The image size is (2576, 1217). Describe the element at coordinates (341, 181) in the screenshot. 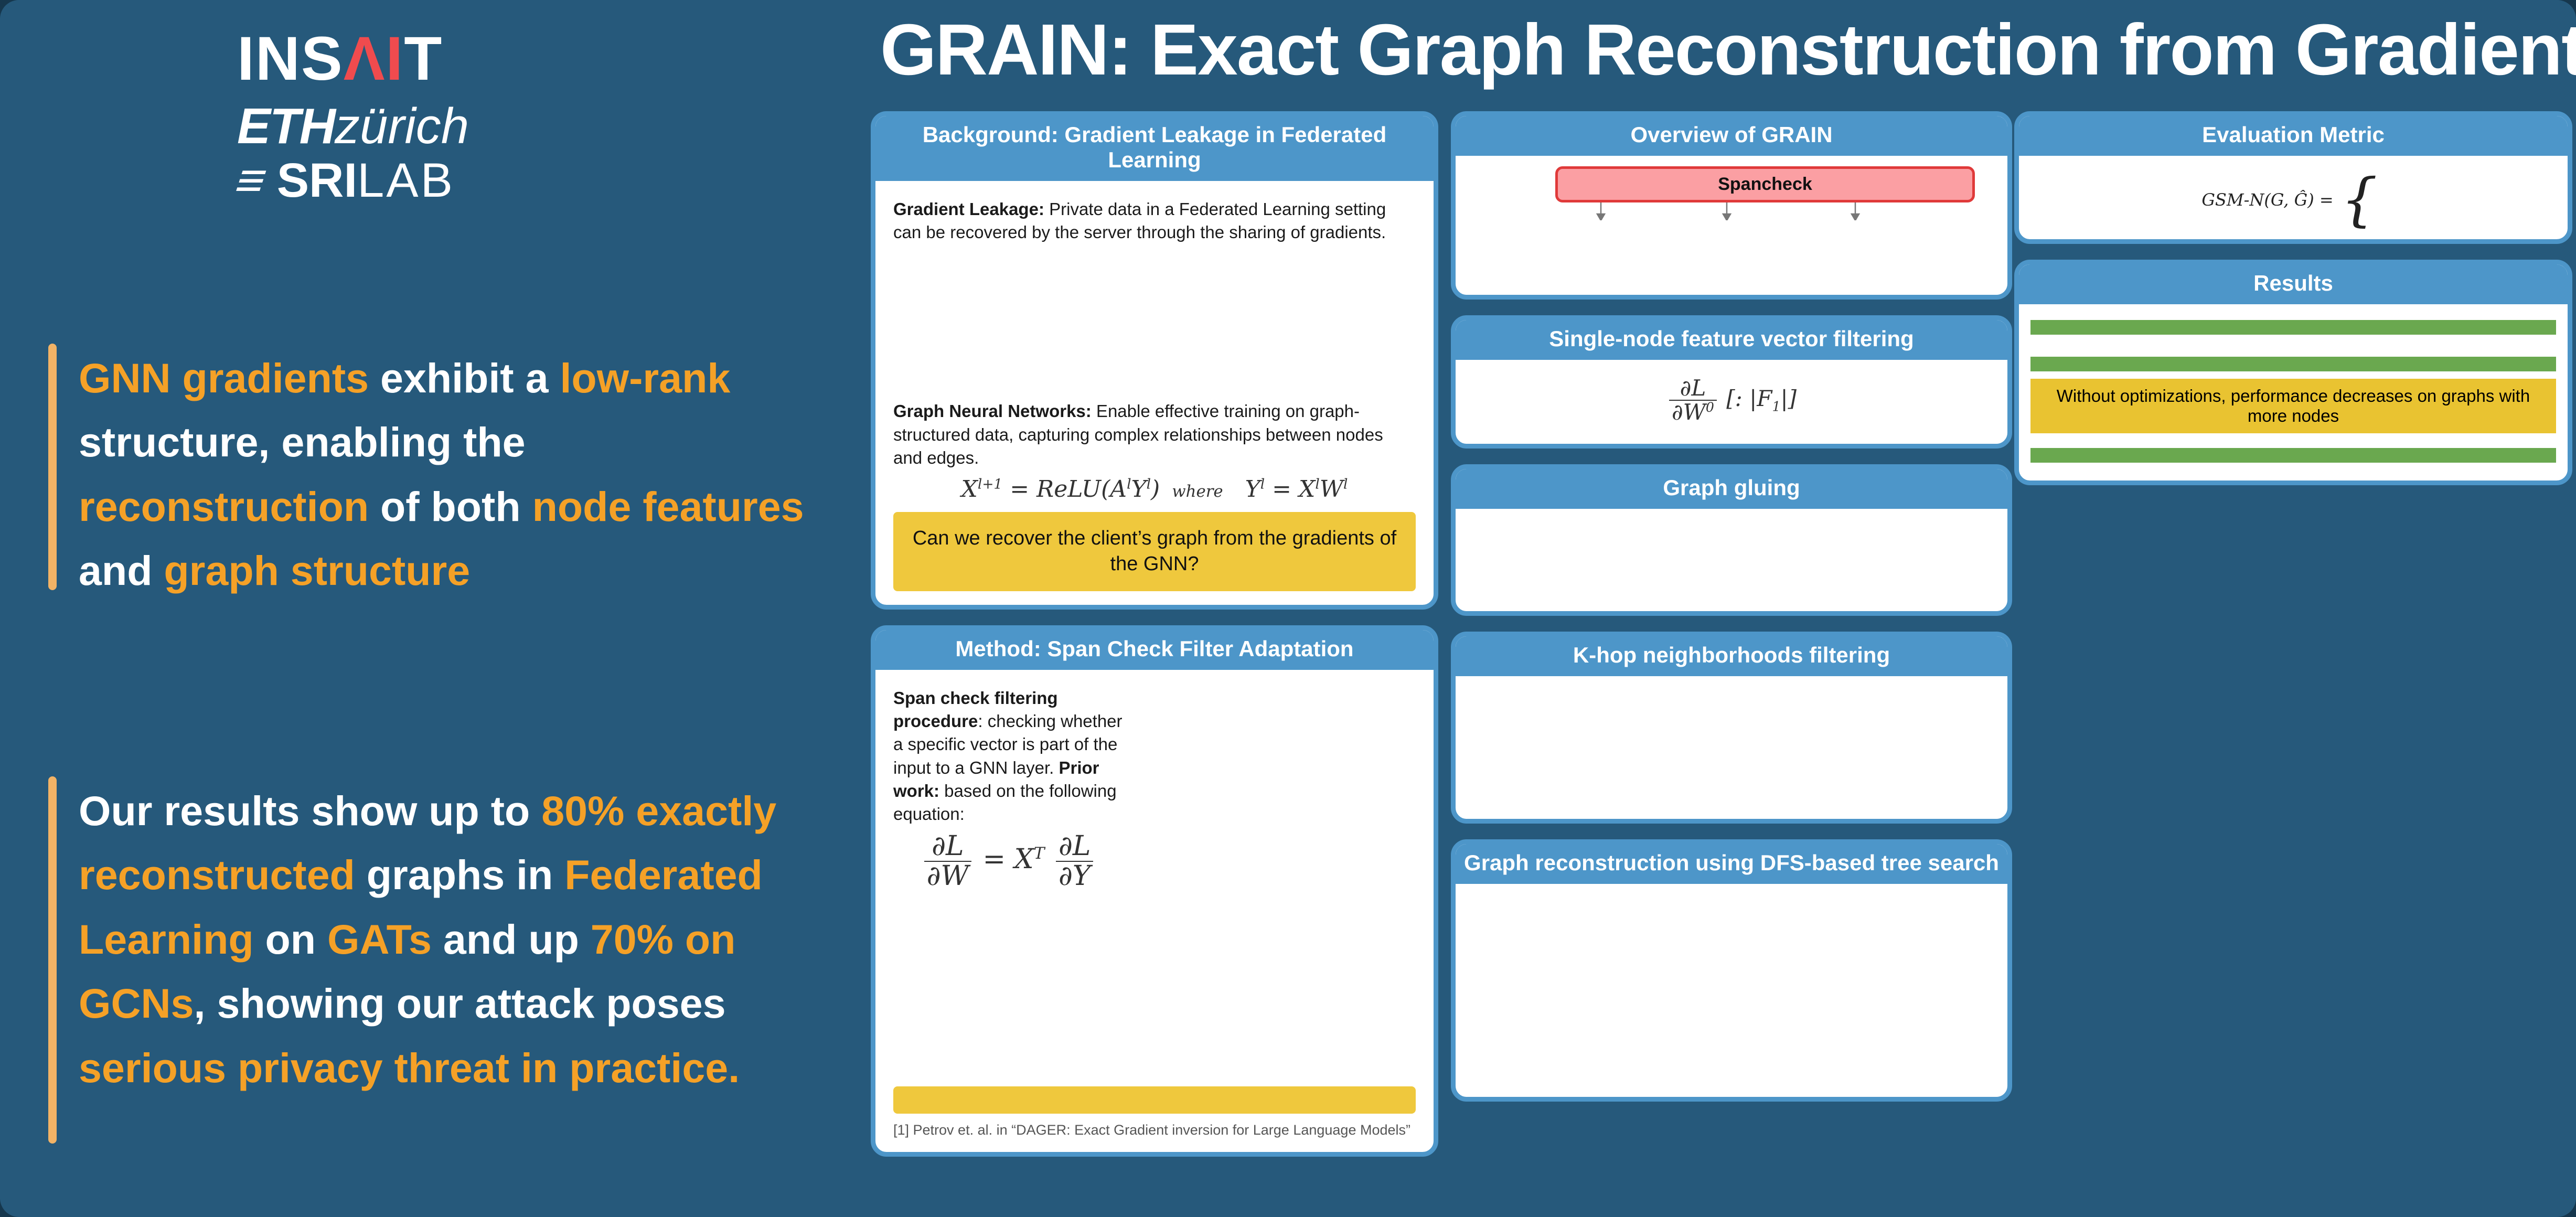

I see `sri-lab-logo: ≡SRILAB` at that location.